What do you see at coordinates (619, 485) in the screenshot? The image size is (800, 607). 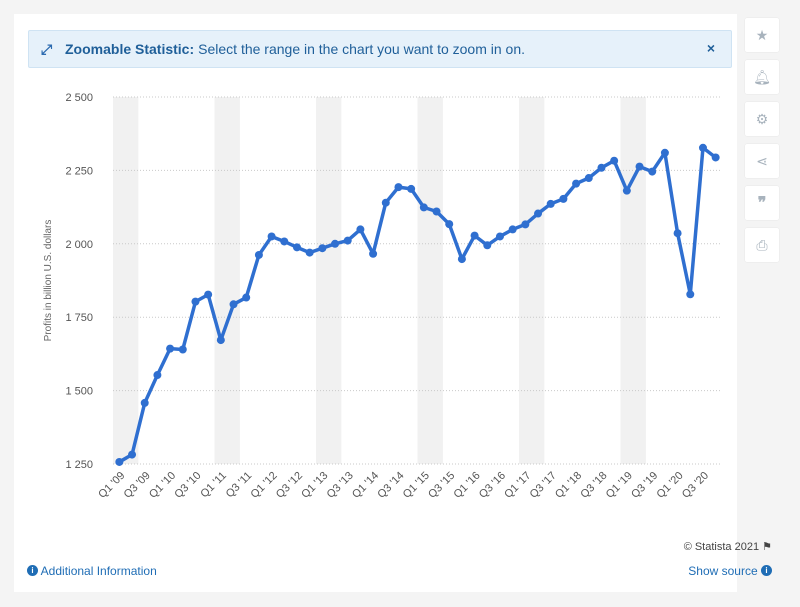 I see `x-tick-label: Q1 '19` at bounding box center [619, 485].